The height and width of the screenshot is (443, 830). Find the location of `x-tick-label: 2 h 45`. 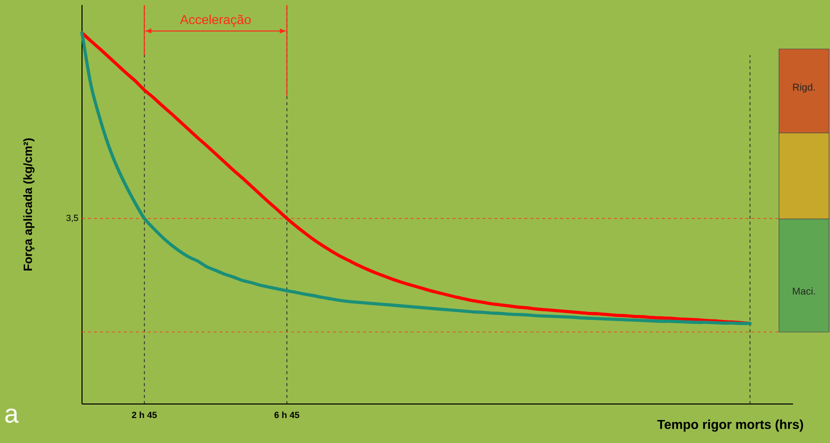

x-tick-label: 2 h 45 is located at coordinates (144, 415).